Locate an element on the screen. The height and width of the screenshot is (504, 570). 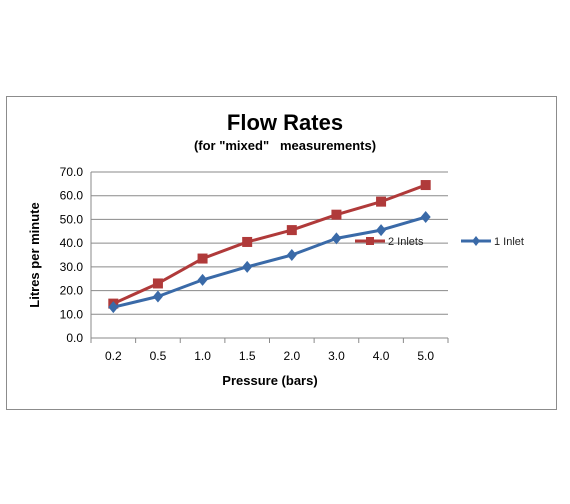
y-tick-label: 20.0 is located at coordinates (72, 291).